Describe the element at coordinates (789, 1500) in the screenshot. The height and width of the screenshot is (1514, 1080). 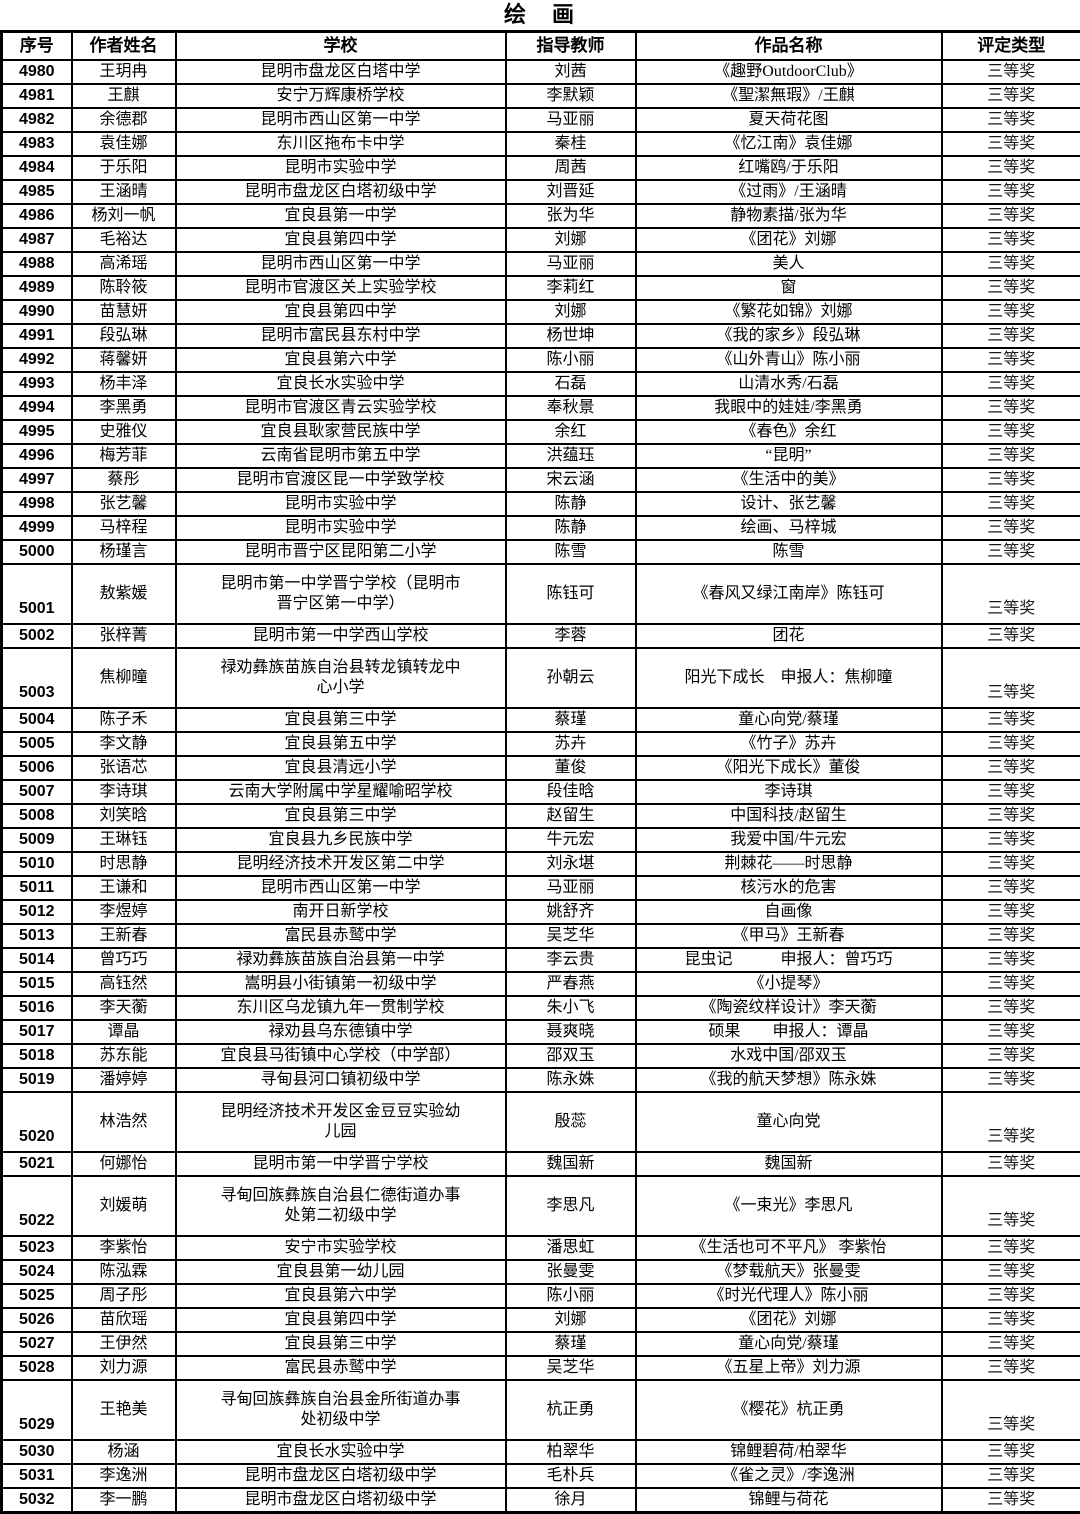
I see `cell-work: 锦鲤与荷花` at that location.